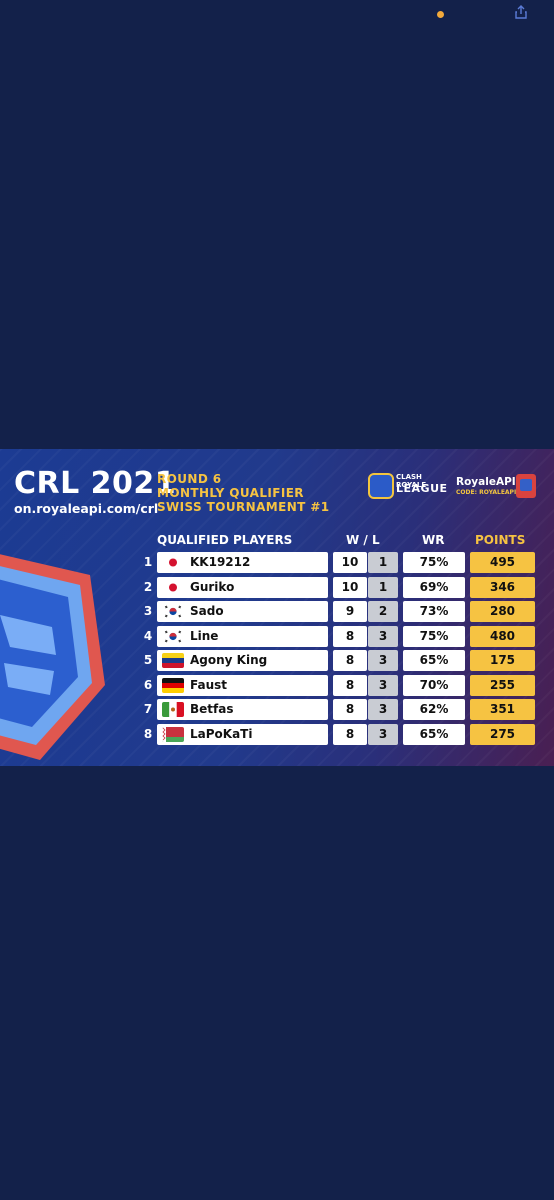 The image size is (554, 1200). I want to click on crl-title: CRL 2021, so click(95, 483).